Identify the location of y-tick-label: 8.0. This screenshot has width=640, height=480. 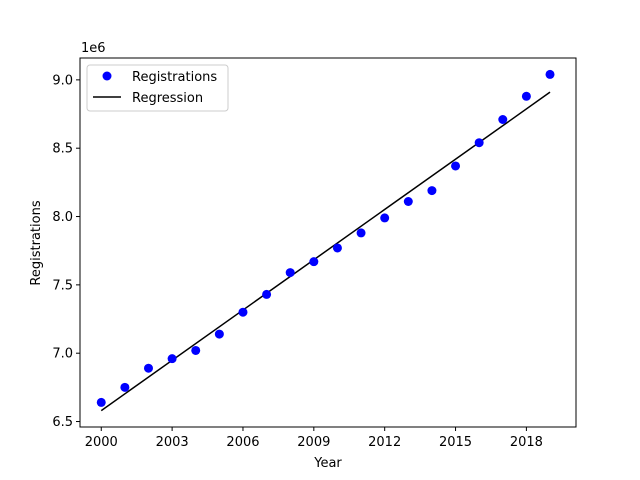
(62, 217).